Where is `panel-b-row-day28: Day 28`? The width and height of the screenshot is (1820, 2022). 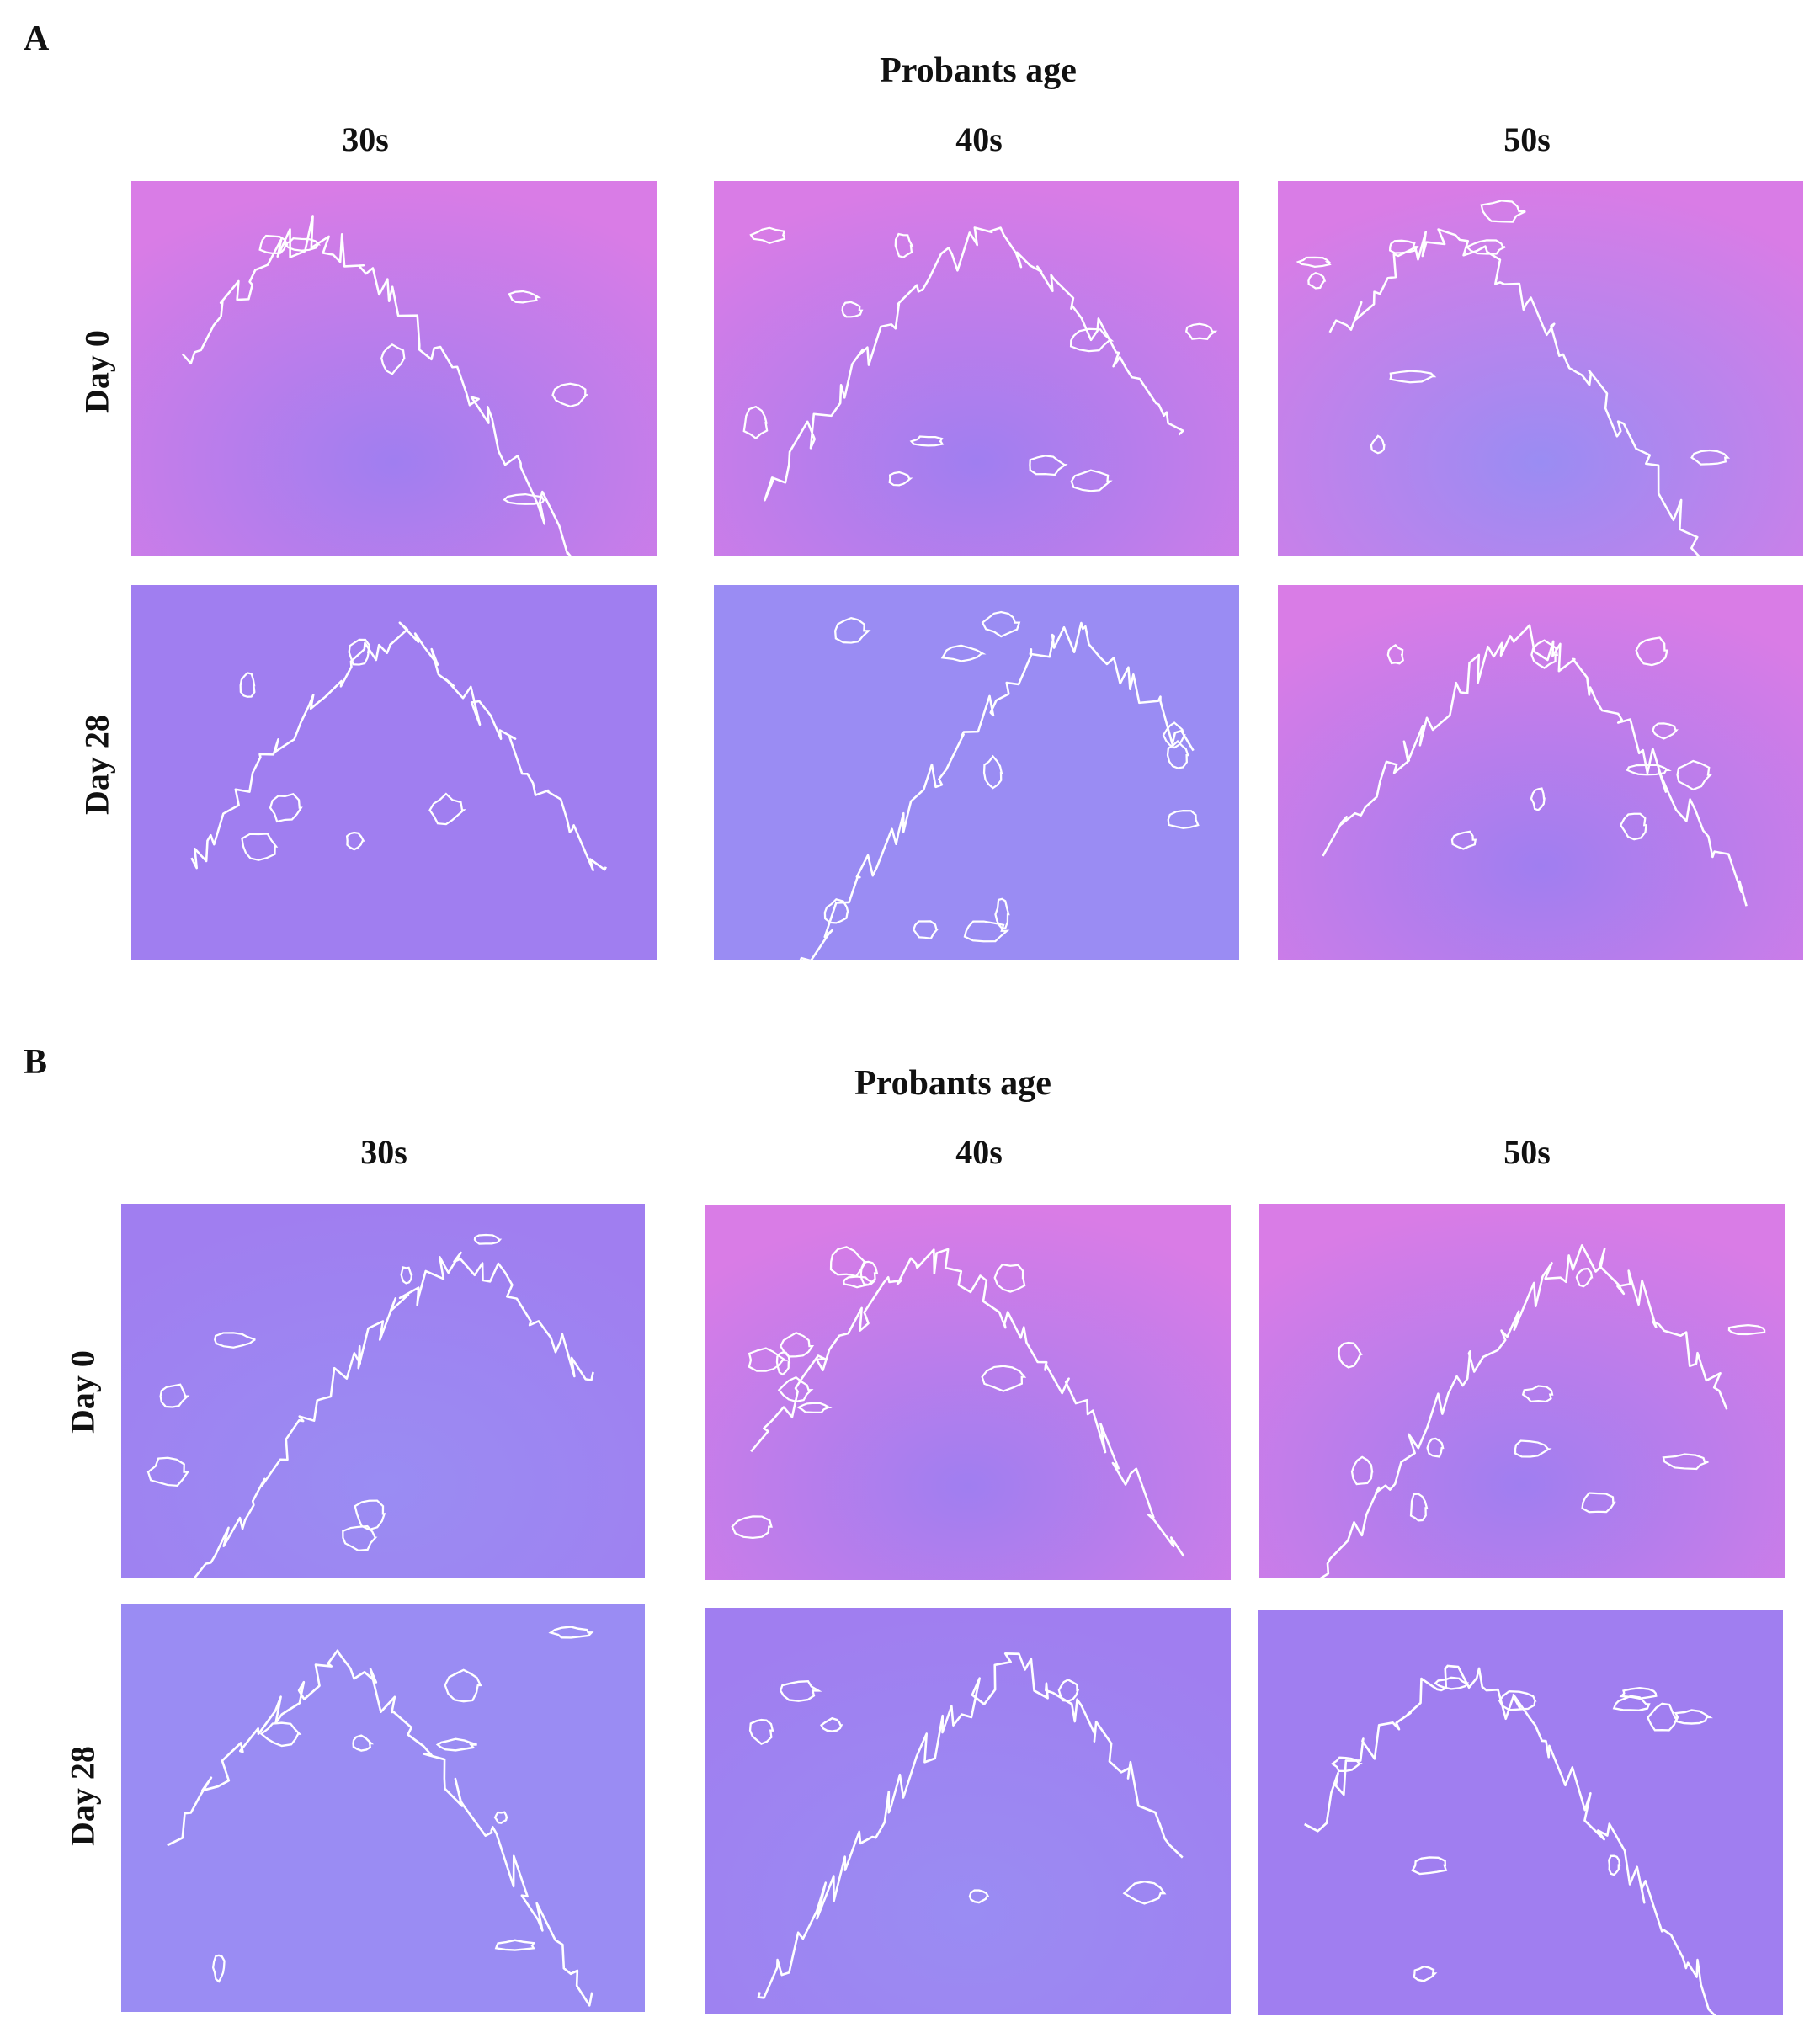
panel-b-row-day28: Day 28 is located at coordinates (82, 1796).